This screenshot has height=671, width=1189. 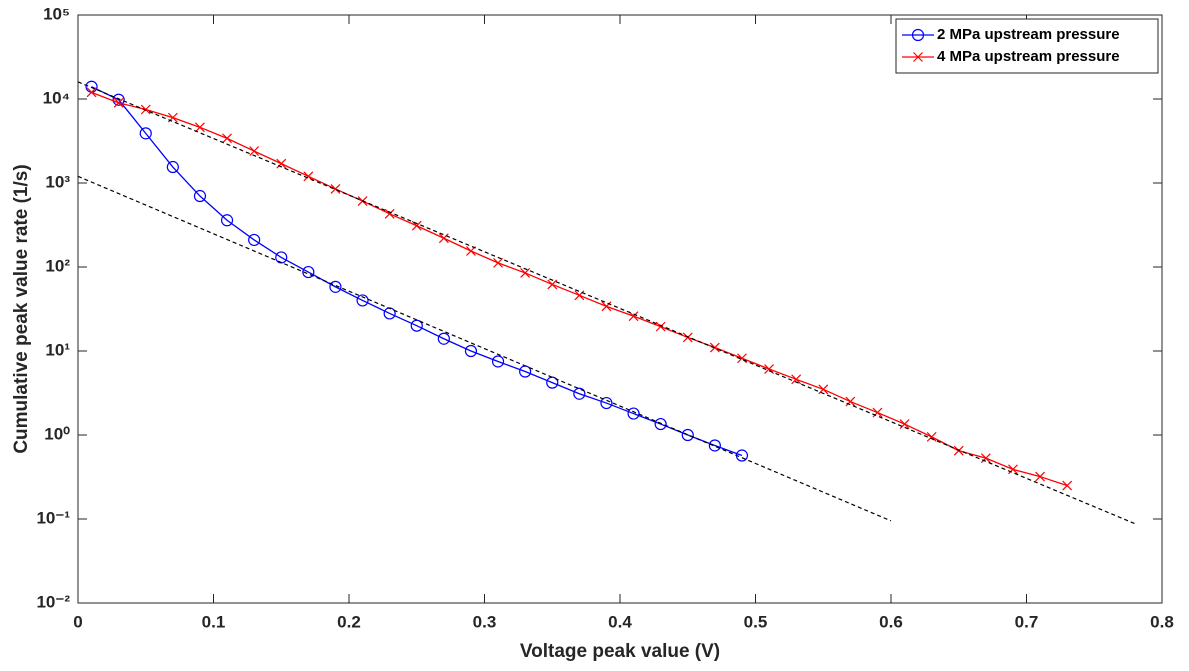 What do you see at coordinates (485, 621) in the screenshot?
I see `x-tick-label: 0.3` at bounding box center [485, 621].